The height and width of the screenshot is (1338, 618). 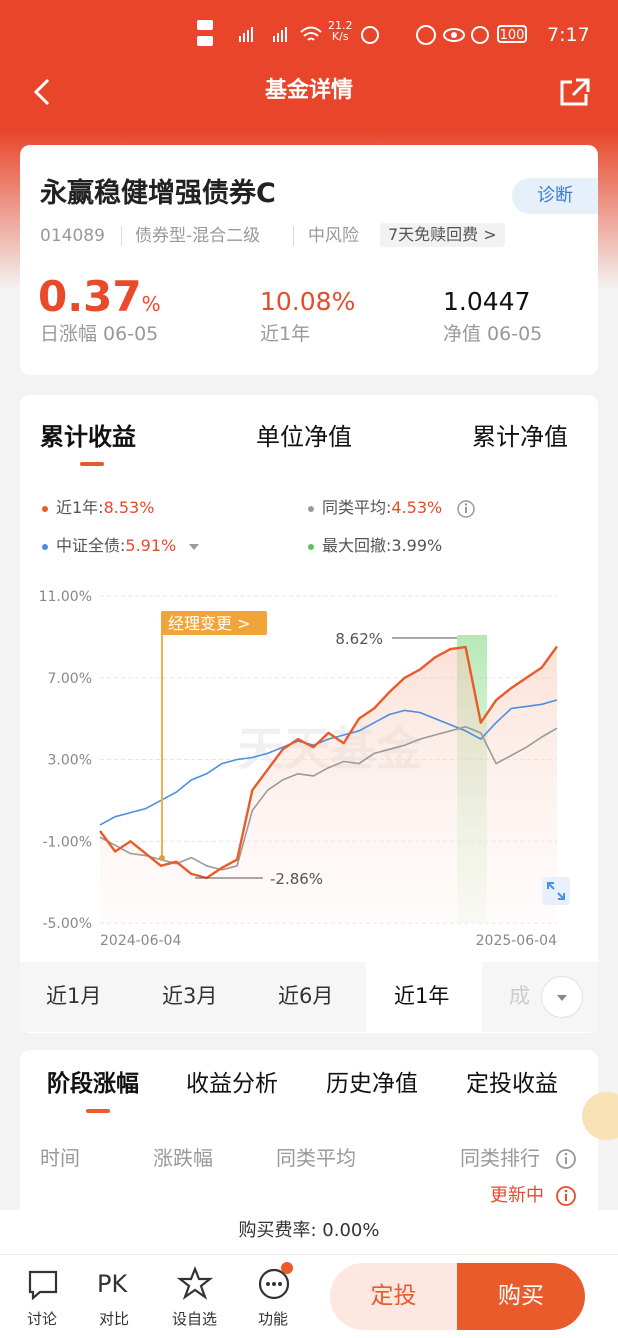 What do you see at coordinates (67, 924) in the screenshot?
I see `y-tick-label: -5.00%` at bounding box center [67, 924].